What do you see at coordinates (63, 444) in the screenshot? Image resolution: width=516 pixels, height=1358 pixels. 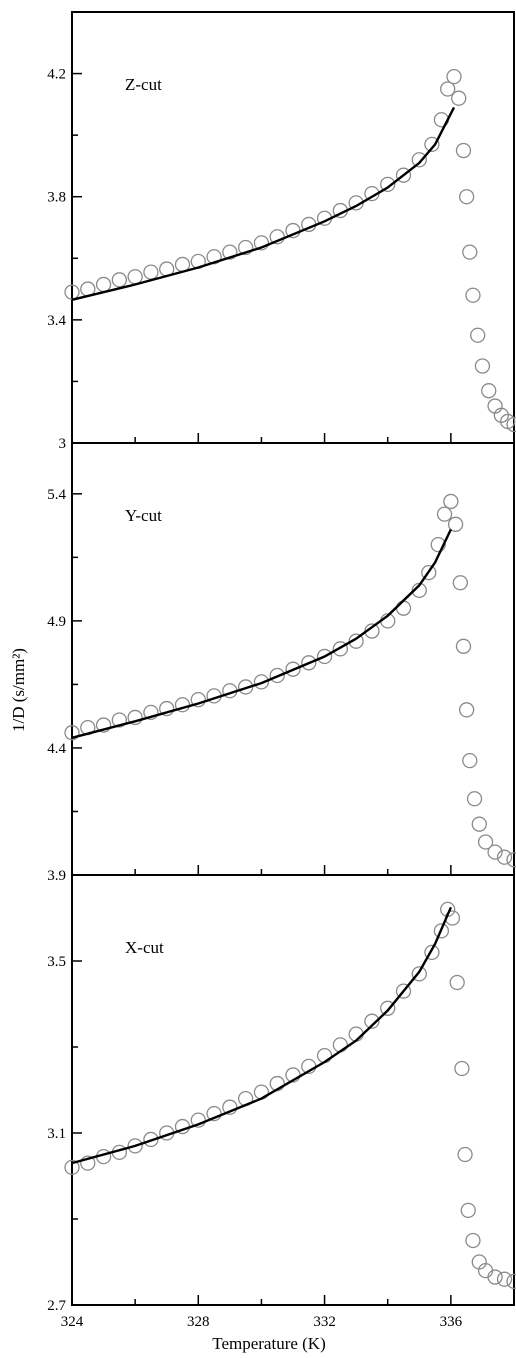 I see `y-tick-label: 3` at bounding box center [63, 444].